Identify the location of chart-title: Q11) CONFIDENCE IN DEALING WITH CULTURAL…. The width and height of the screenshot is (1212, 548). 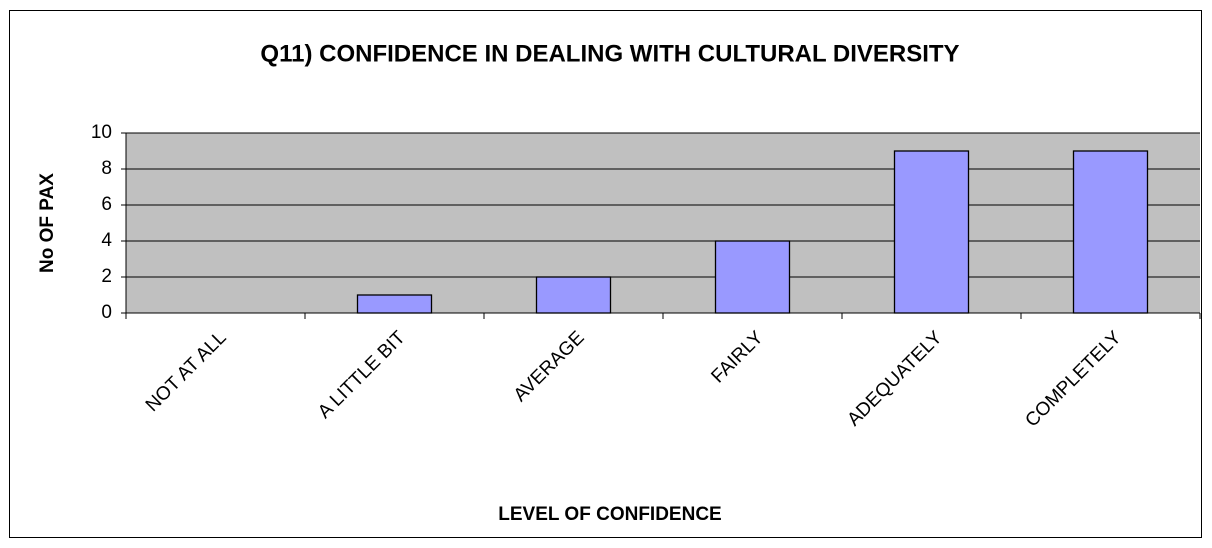
(609, 53).